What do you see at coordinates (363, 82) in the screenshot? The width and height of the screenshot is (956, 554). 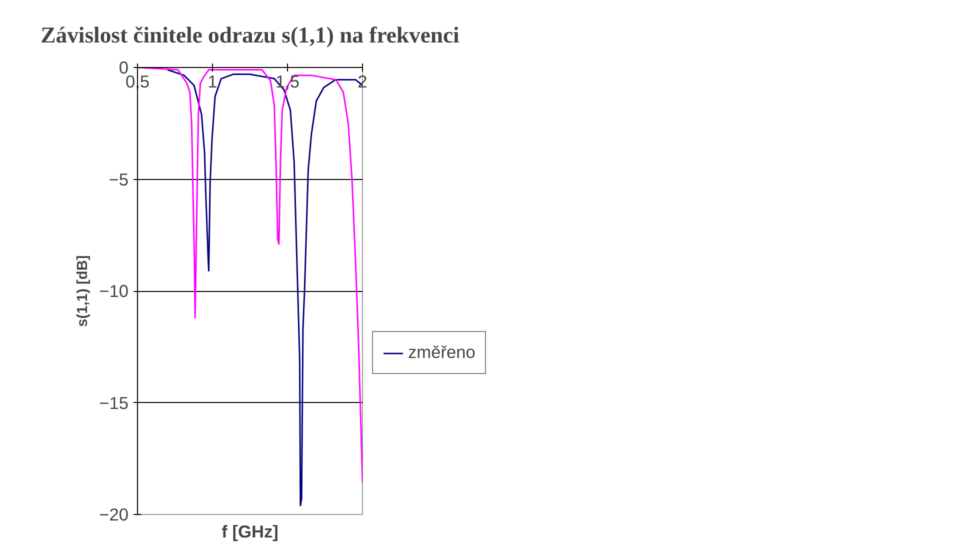 I see `x-tick-label: 2` at bounding box center [363, 82].